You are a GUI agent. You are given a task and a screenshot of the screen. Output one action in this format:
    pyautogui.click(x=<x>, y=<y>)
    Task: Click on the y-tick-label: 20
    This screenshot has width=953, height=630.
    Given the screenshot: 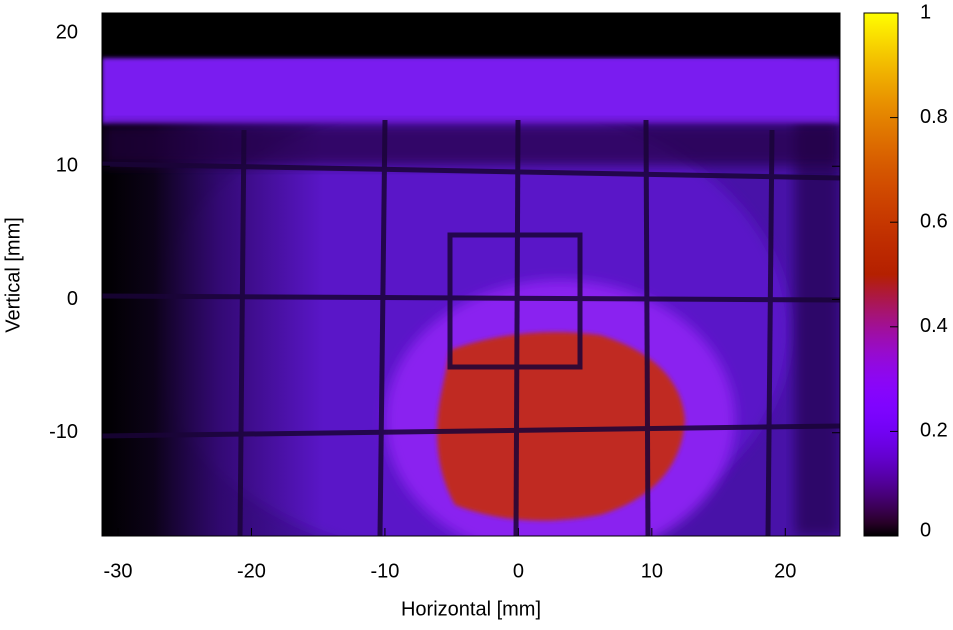 What is the action you would take?
    pyautogui.click(x=67, y=32)
    